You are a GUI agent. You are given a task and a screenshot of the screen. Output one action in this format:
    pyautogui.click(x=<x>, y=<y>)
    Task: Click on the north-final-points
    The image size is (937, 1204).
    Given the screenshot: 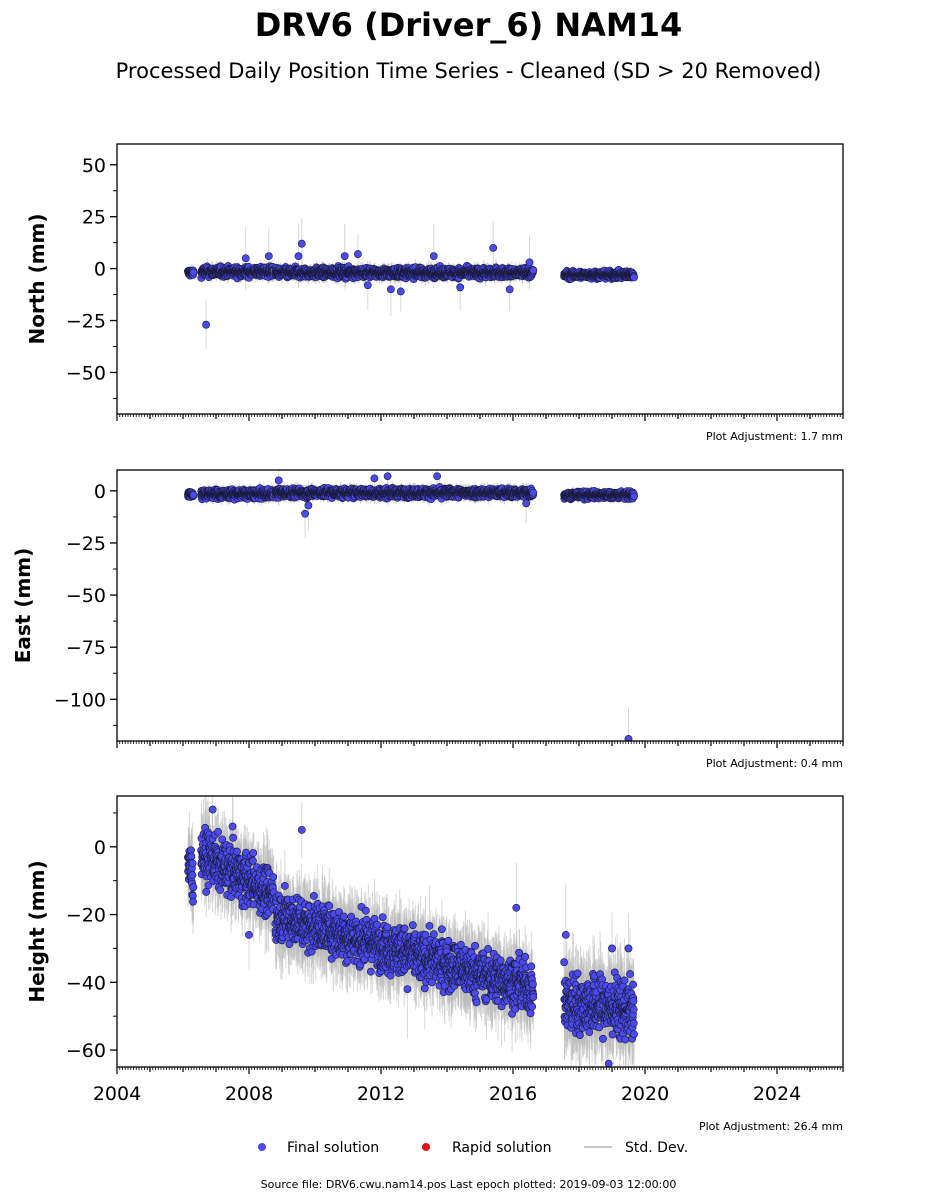 What is the action you would take?
    pyautogui.click(x=410, y=284)
    